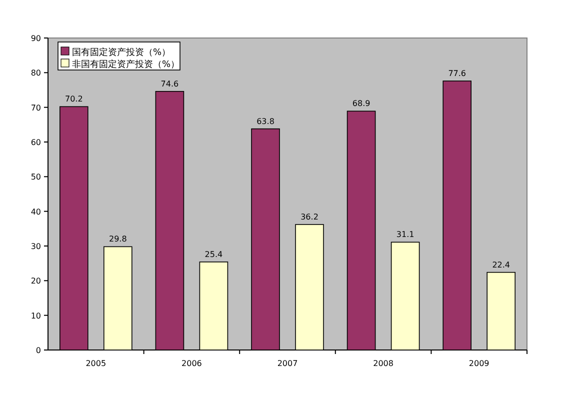 This screenshot has height=394, width=577. What do you see at coordinates (38, 350) in the screenshot?
I see `y-tick-label: 0` at bounding box center [38, 350].